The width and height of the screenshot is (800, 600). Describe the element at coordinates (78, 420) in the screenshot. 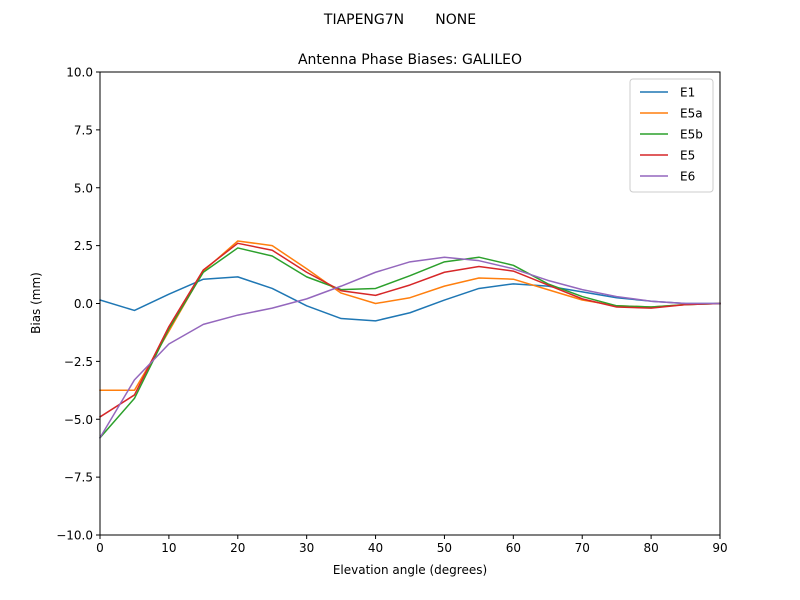

I see `y-tick-label: −5.0` at that location.